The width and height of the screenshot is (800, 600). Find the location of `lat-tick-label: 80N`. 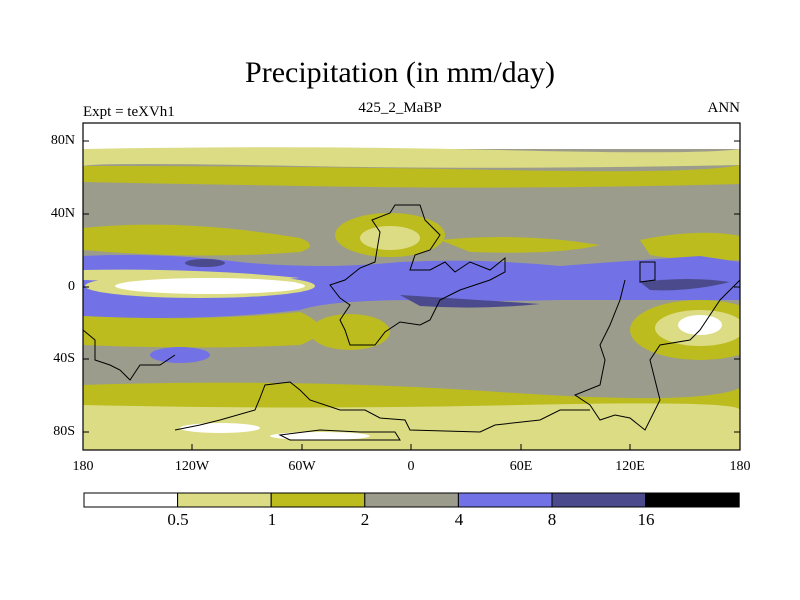

lat-tick-label: 80N is located at coordinates (62, 140).